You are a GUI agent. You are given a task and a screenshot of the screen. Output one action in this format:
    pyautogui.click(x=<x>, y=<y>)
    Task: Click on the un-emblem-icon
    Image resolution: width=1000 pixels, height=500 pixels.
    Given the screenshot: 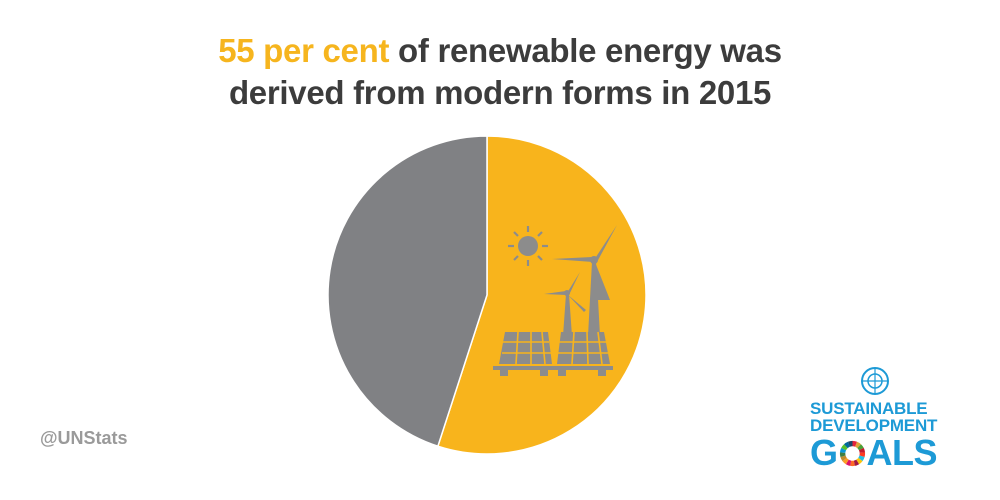 What is the action you would take?
    pyautogui.click(x=875, y=381)
    